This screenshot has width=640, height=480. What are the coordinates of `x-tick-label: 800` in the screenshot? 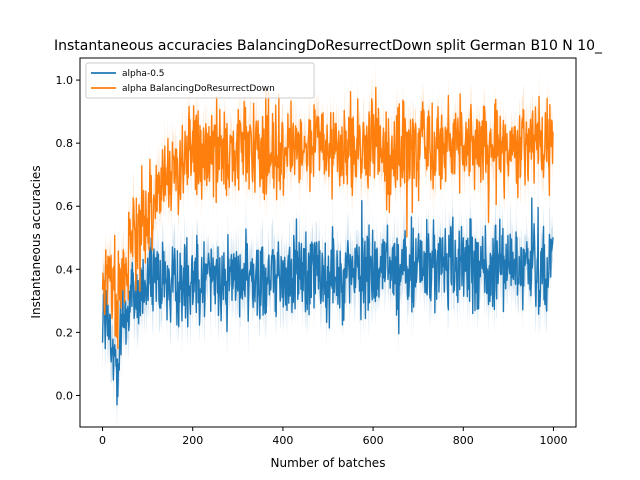 It's located at (463, 440).